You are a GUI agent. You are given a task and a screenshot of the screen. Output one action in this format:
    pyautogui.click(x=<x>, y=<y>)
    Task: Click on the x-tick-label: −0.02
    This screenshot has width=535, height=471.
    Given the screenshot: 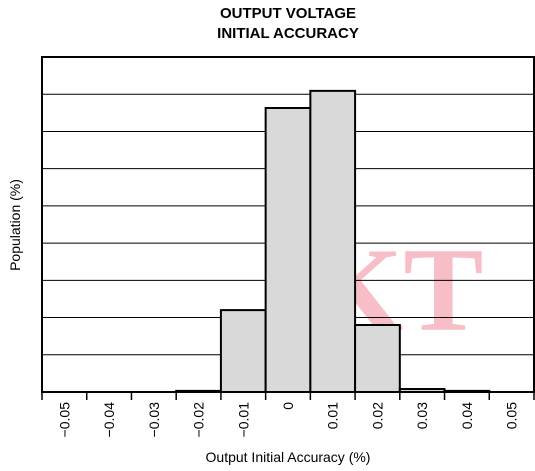 What is the action you would take?
    pyautogui.click(x=199, y=420)
    